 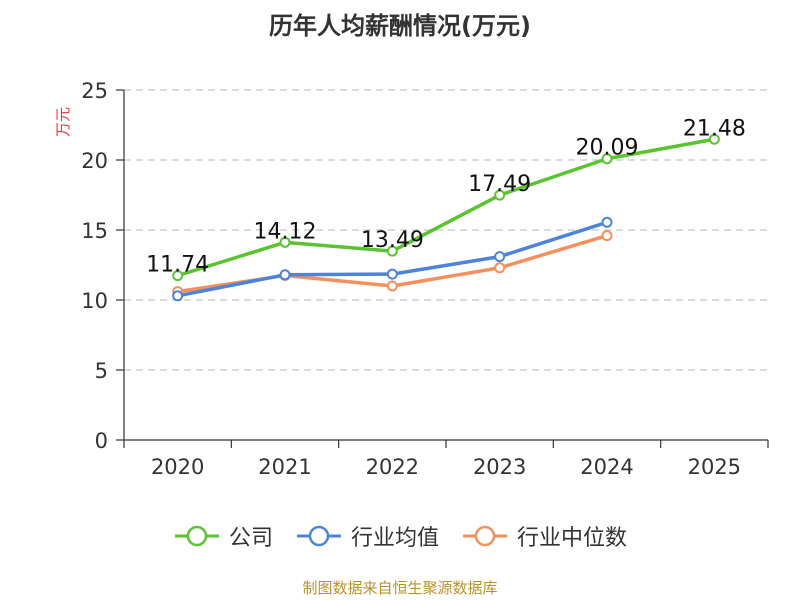 I want to click on x-tick-label: 2021, so click(x=284, y=467).